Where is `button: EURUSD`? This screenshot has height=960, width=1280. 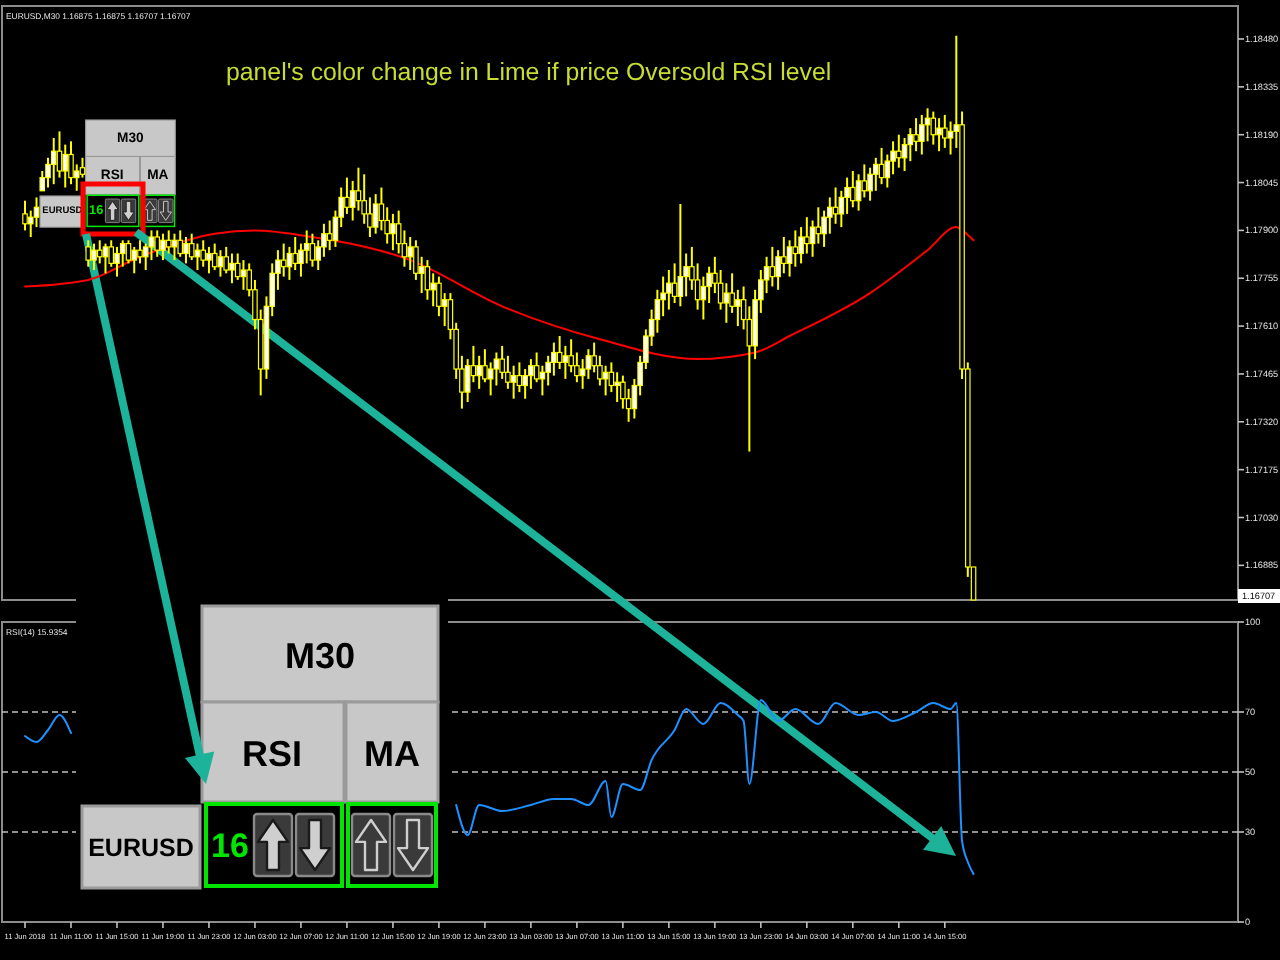 button: EURUSD is located at coordinates (141, 847).